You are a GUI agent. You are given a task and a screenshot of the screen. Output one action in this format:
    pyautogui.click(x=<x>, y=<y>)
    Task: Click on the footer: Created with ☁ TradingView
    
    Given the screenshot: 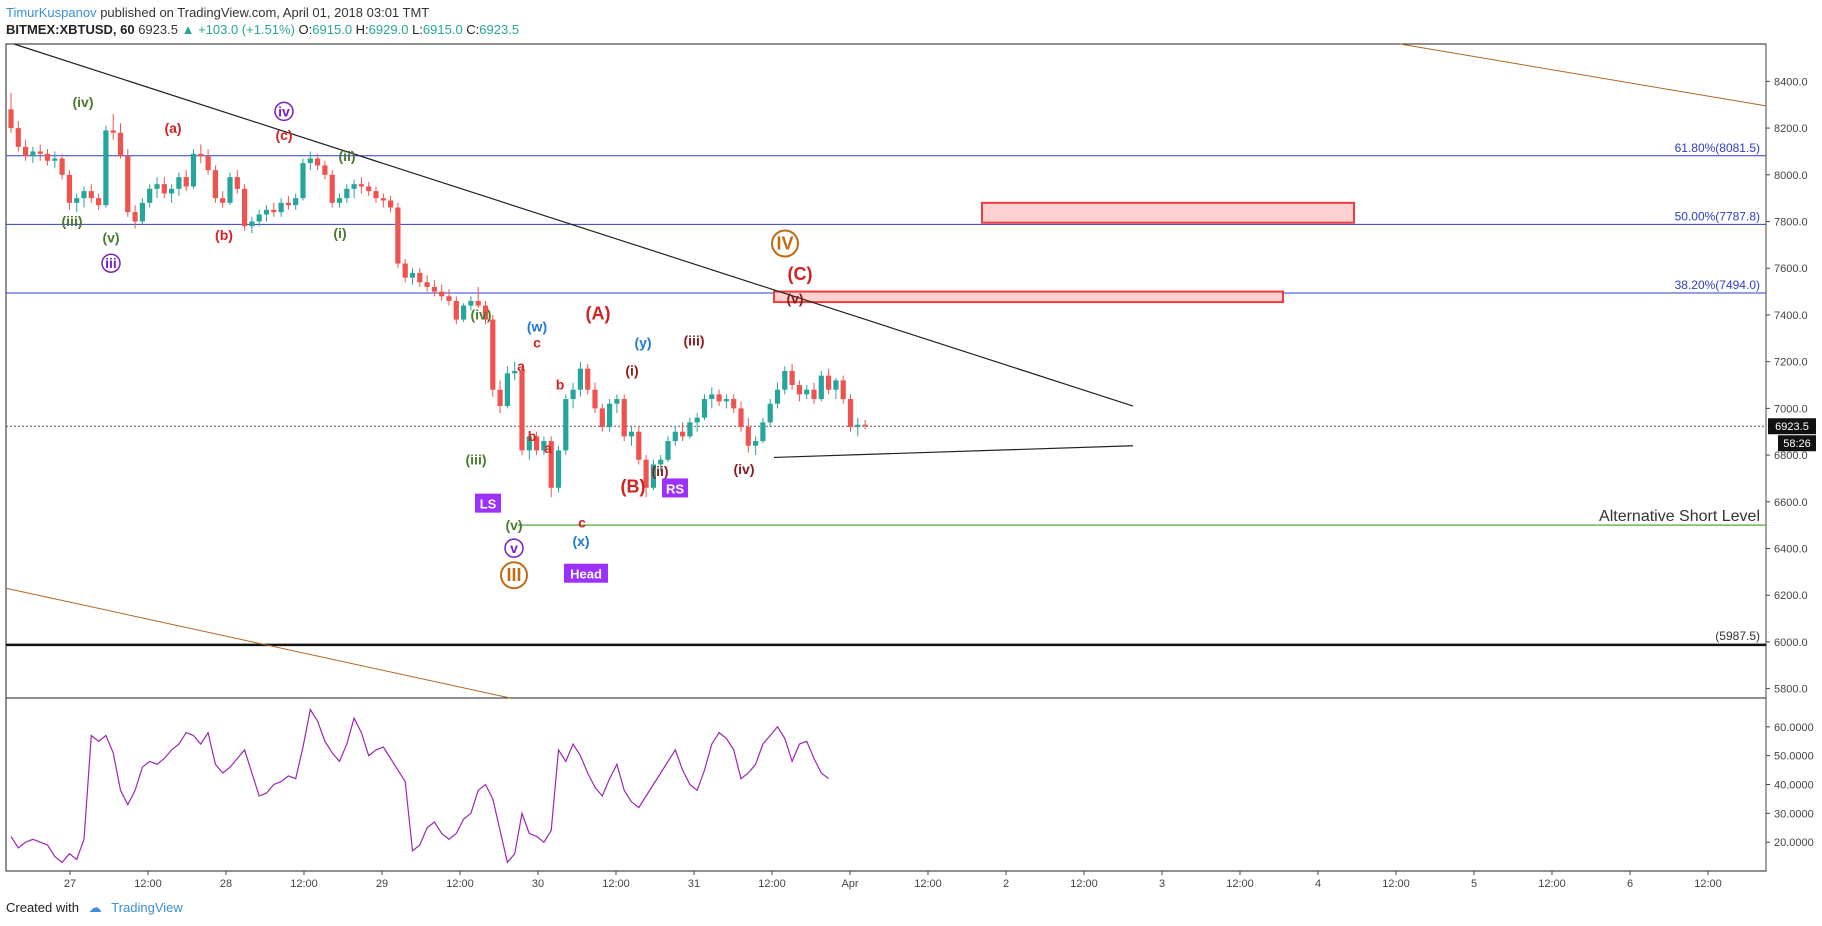 What is the action you would take?
    pyautogui.click(x=94, y=908)
    